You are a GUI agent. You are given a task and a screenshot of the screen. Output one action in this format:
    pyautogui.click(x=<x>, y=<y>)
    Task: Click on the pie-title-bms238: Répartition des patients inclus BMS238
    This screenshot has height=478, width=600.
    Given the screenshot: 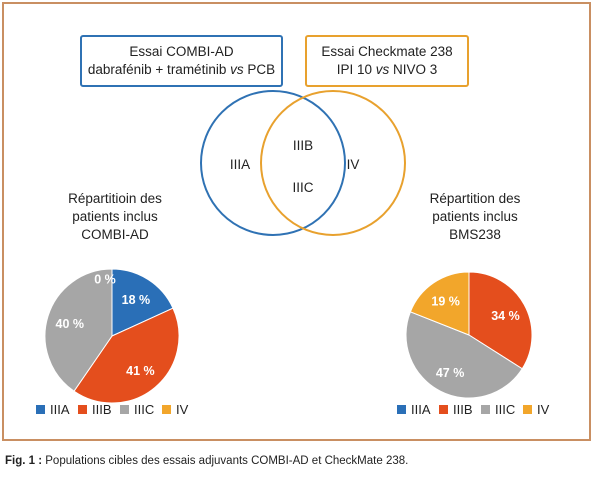 What is the action you would take?
    pyautogui.click(x=475, y=217)
    